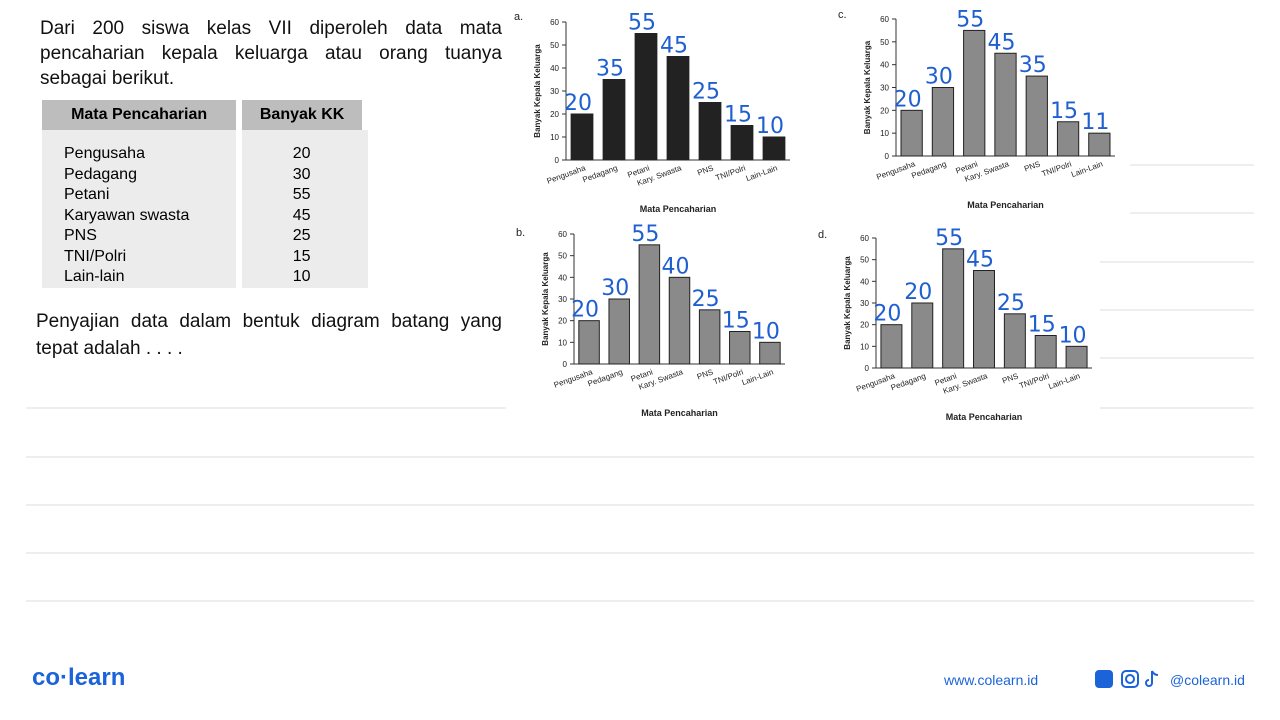 This screenshot has width=1280, height=720. I want to click on y-tick-label: 20, so click(884, 110).